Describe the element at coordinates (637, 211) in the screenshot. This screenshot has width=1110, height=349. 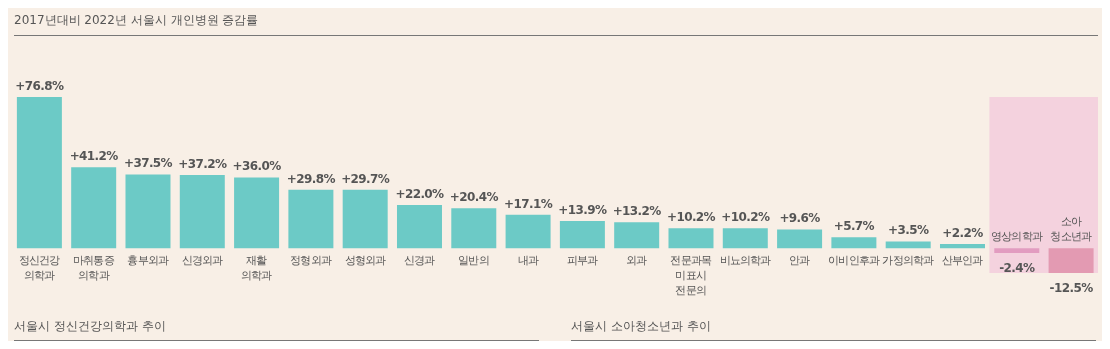
I see `data-label: +13.2%` at that location.